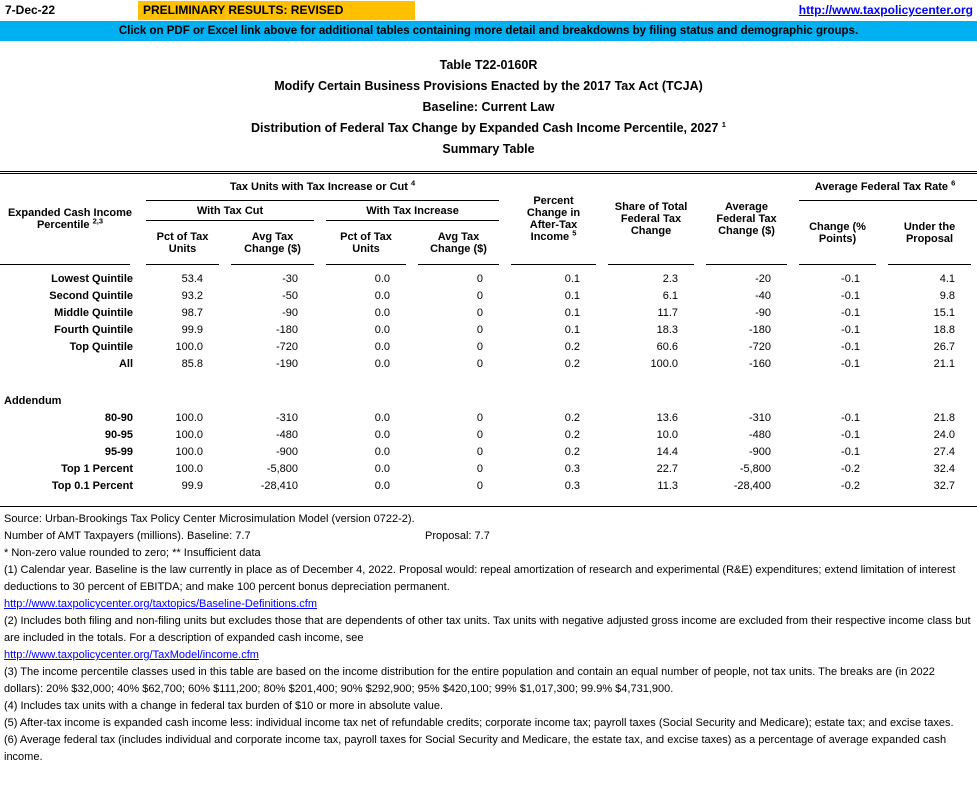 Image resolution: width=977 pixels, height=804 pixels. Describe the element at coordinates (92, 279) in the screenshot. I see `row-label: Lowest Quintile` at that location.